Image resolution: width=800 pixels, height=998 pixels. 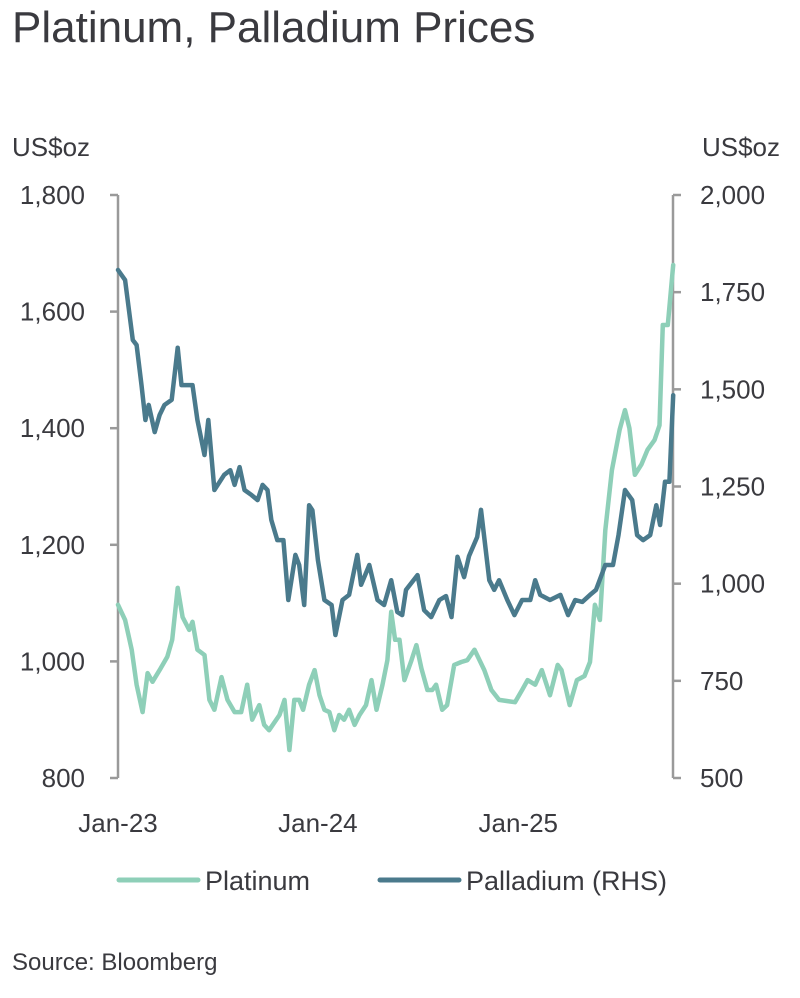 What do you see at coordinates (52, 661) in the screenshot?
I see `left-tick-label: 1,000` at bounding box center [52, 661].